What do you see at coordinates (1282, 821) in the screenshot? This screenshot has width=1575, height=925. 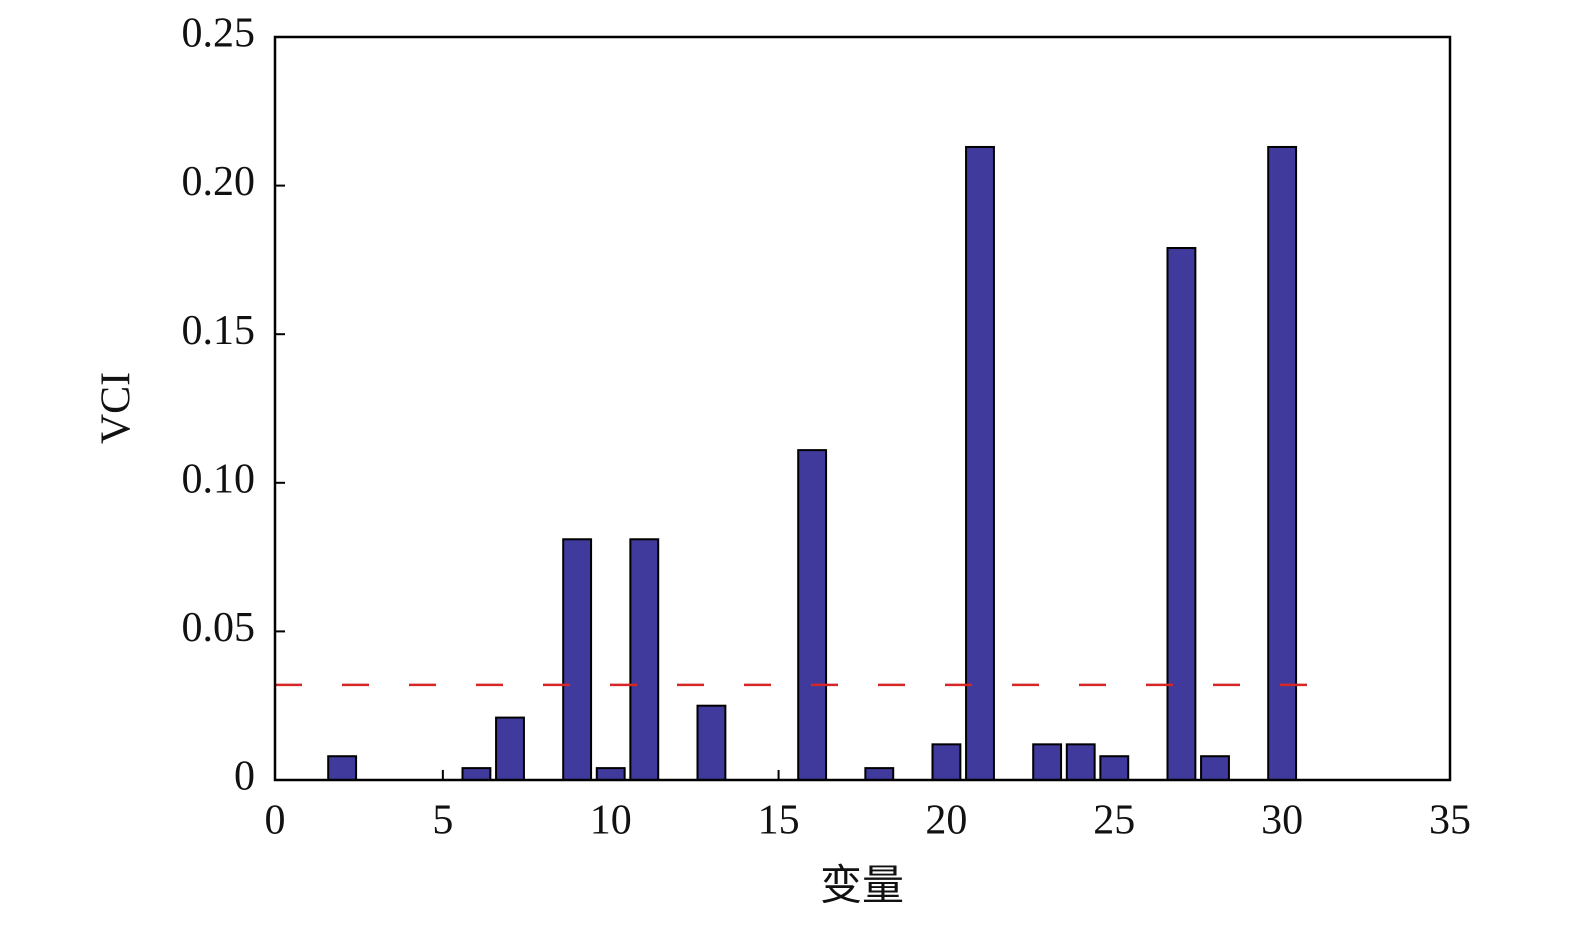 I see `x-tick-label: 30` at bounding box center [1282, 821].